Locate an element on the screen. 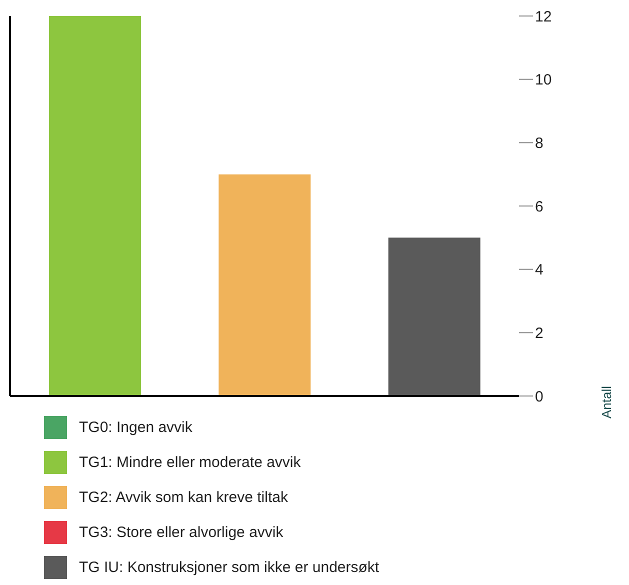 This screenshot has width=629, height=585. y-tick-label: 2 is located at coordinates (539, 333).